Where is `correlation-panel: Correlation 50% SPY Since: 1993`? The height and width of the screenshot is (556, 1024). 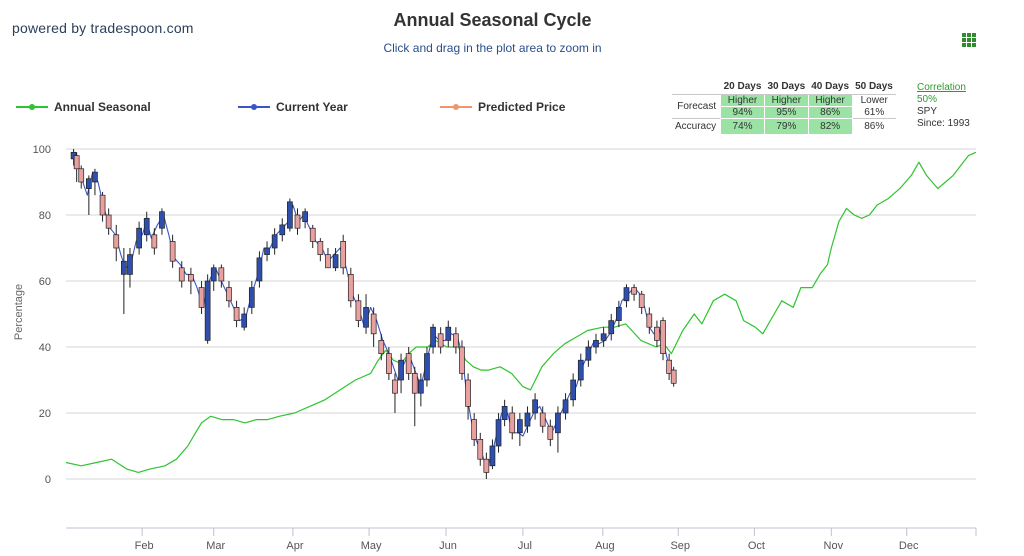
correlation-panel: Correlation 50% SPY Since: 1993 is located at coordinates (943, 106).